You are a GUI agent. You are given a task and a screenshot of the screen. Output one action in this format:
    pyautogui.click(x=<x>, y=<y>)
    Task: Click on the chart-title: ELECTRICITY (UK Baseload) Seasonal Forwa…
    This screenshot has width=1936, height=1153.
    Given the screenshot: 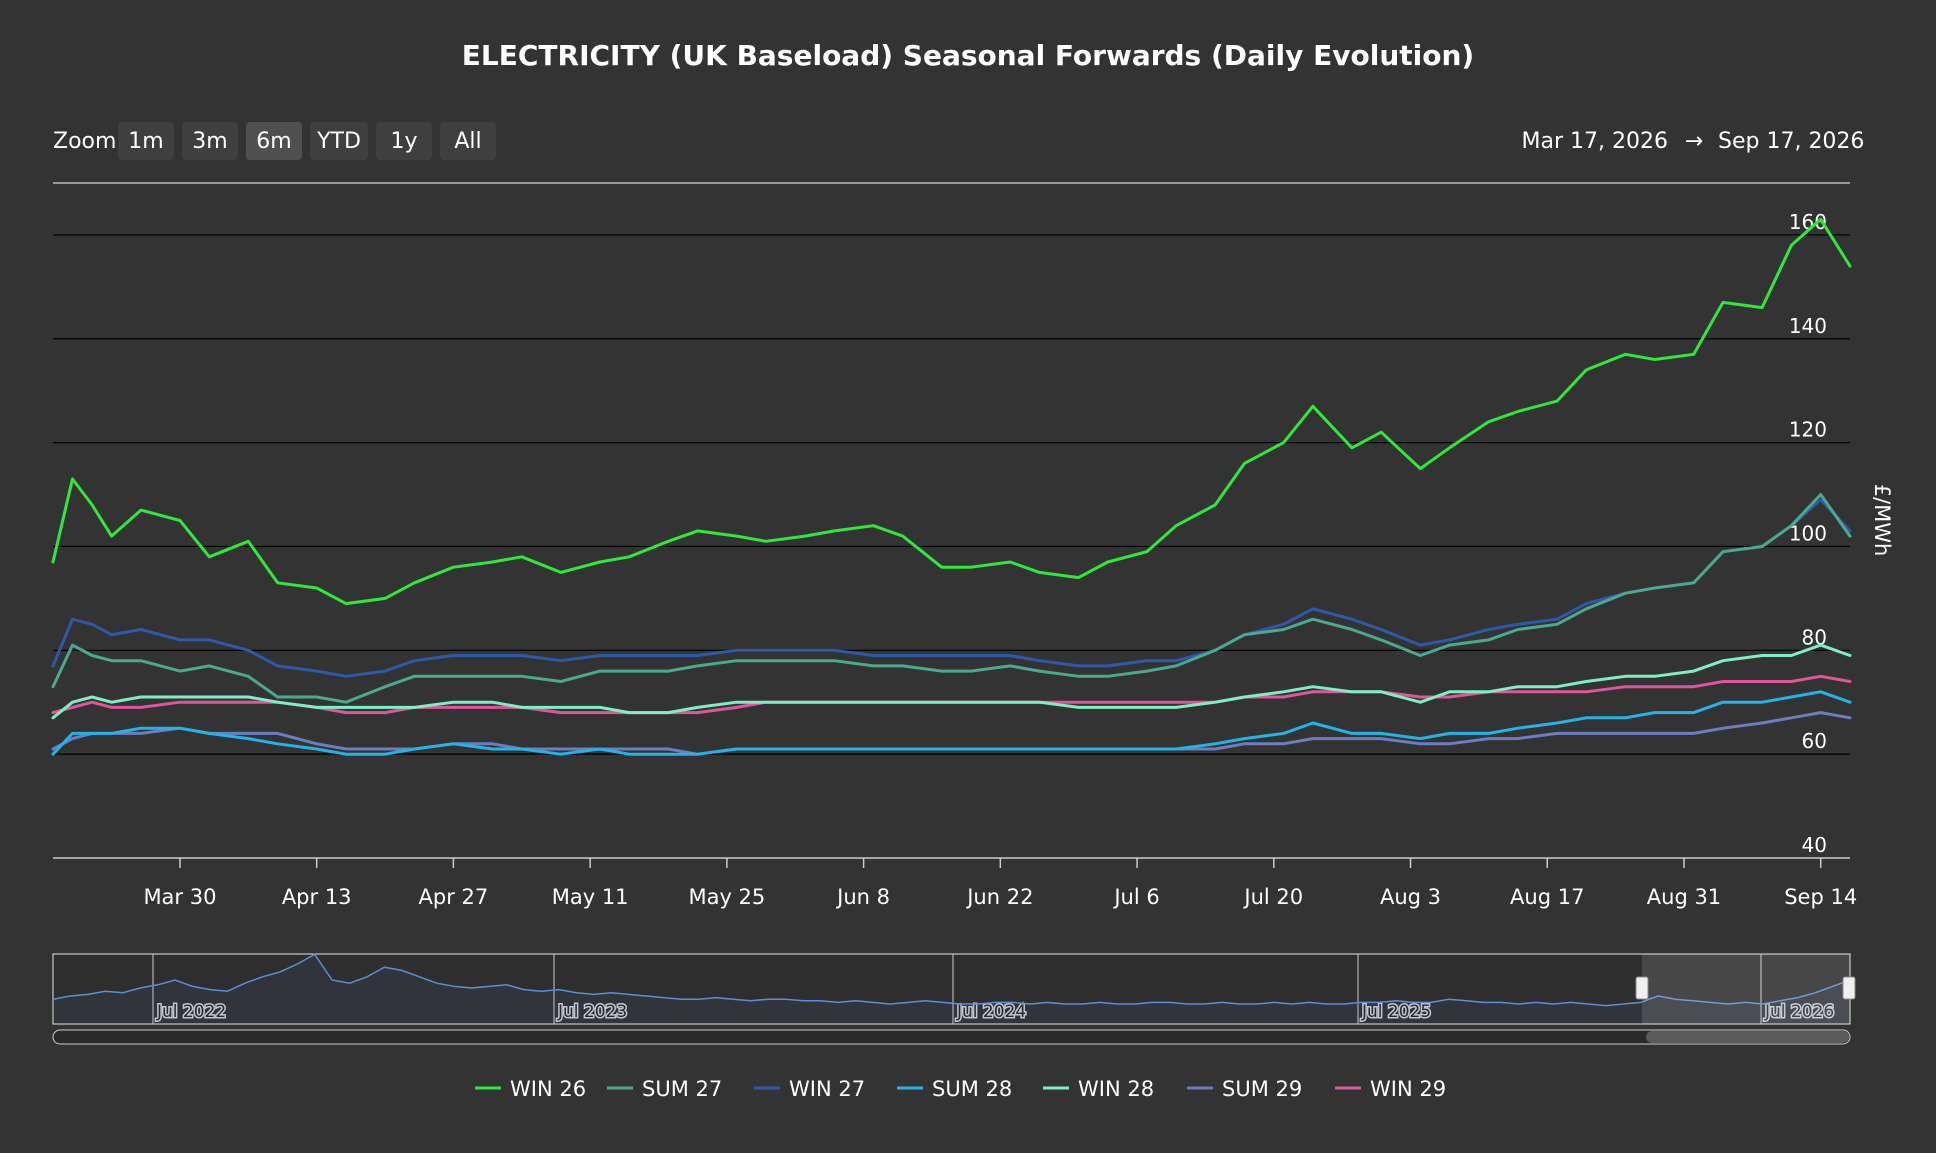 What is the action you would take?
    pyautogui.click(x=968, y=55)
    